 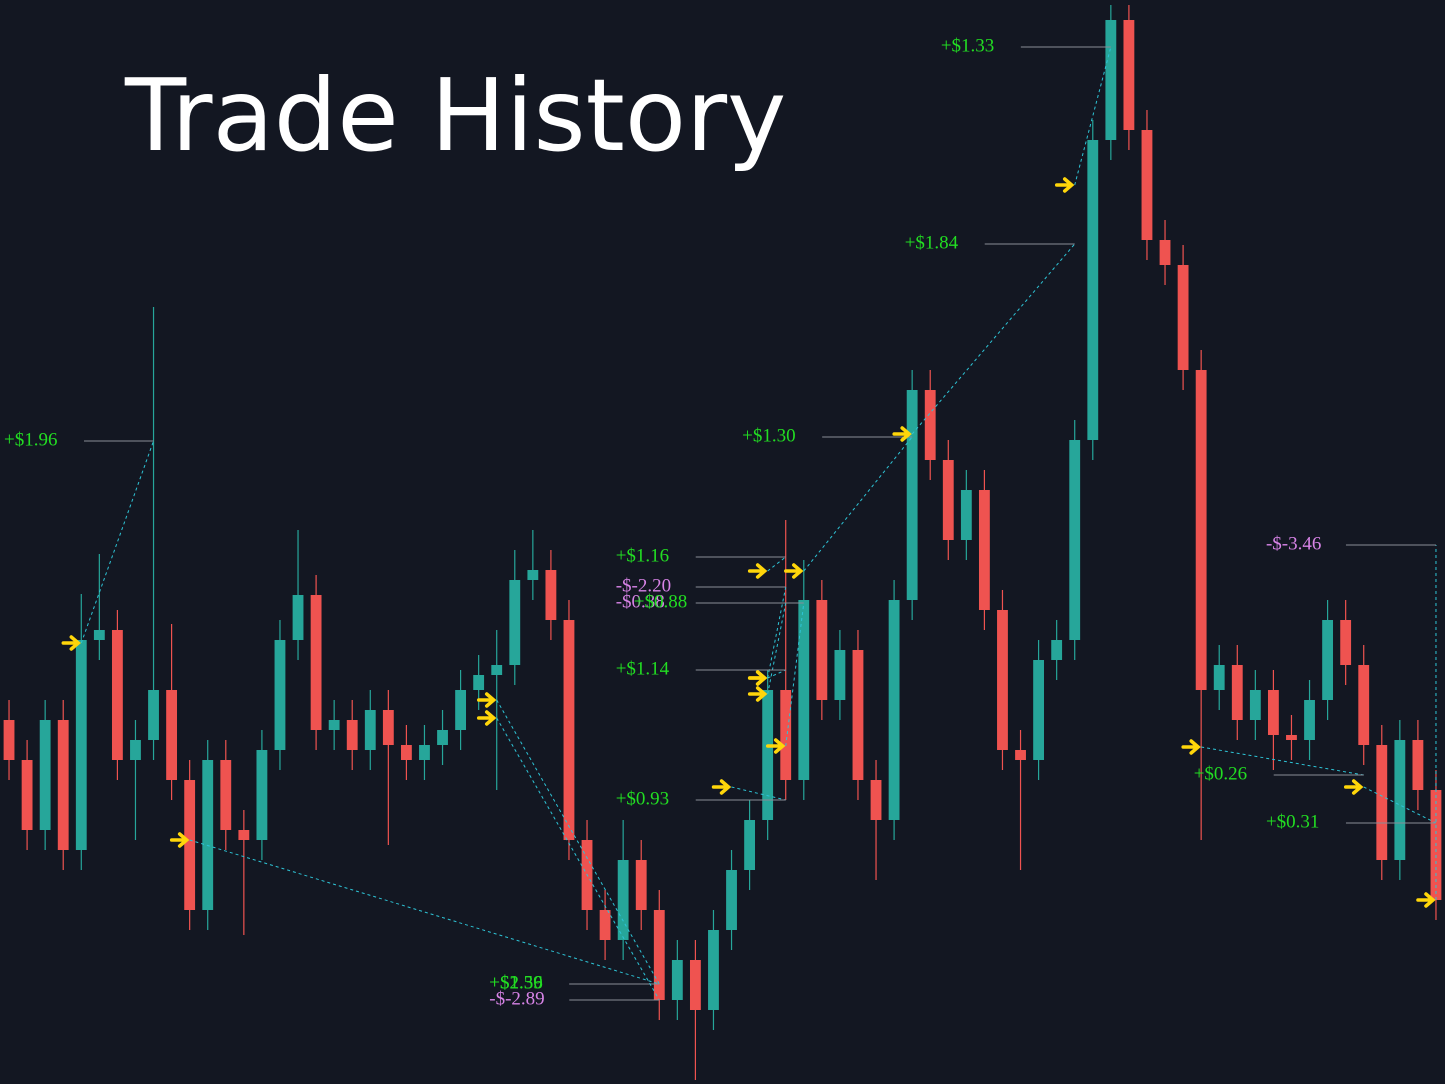 What do you see at coordinates (642, 798) in the screenshot?
I see `trade-pnl-label: +$0.93` at bounding box center [642, 798].